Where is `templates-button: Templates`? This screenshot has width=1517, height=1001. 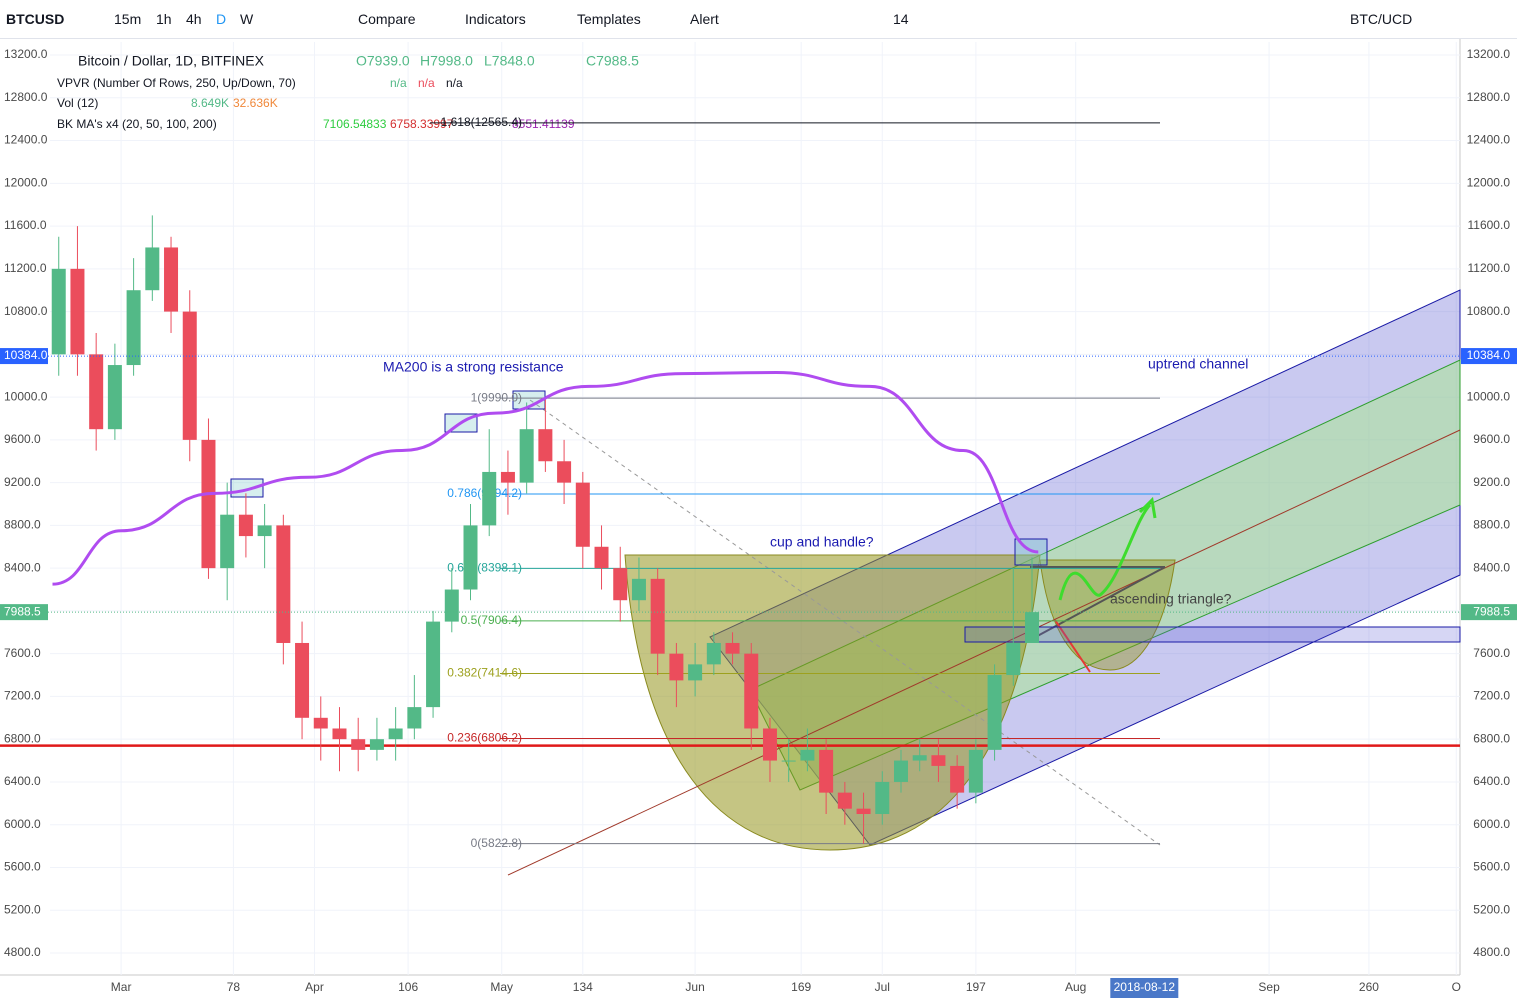
templates-button: Templates is located at coordinates (609, 19).